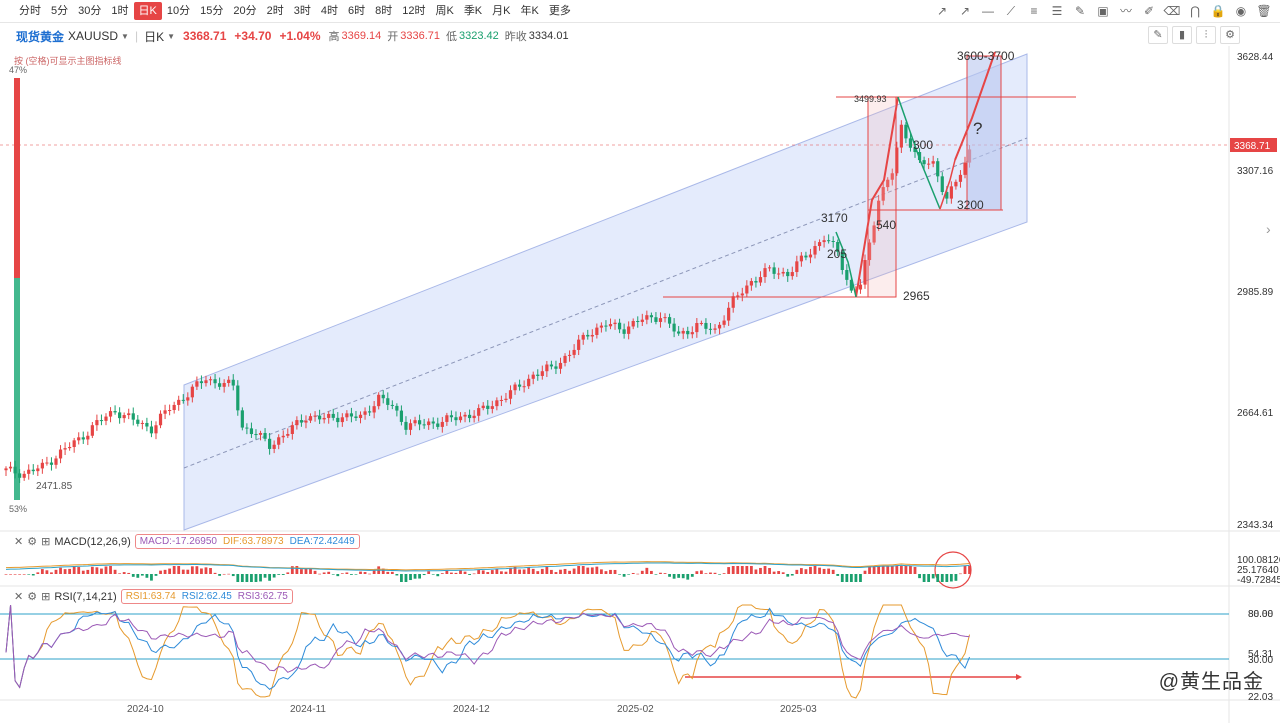 The width and height of the screenshot is (1280, 723). I want to click on timeframe-0: 分时, so click(30, 11).